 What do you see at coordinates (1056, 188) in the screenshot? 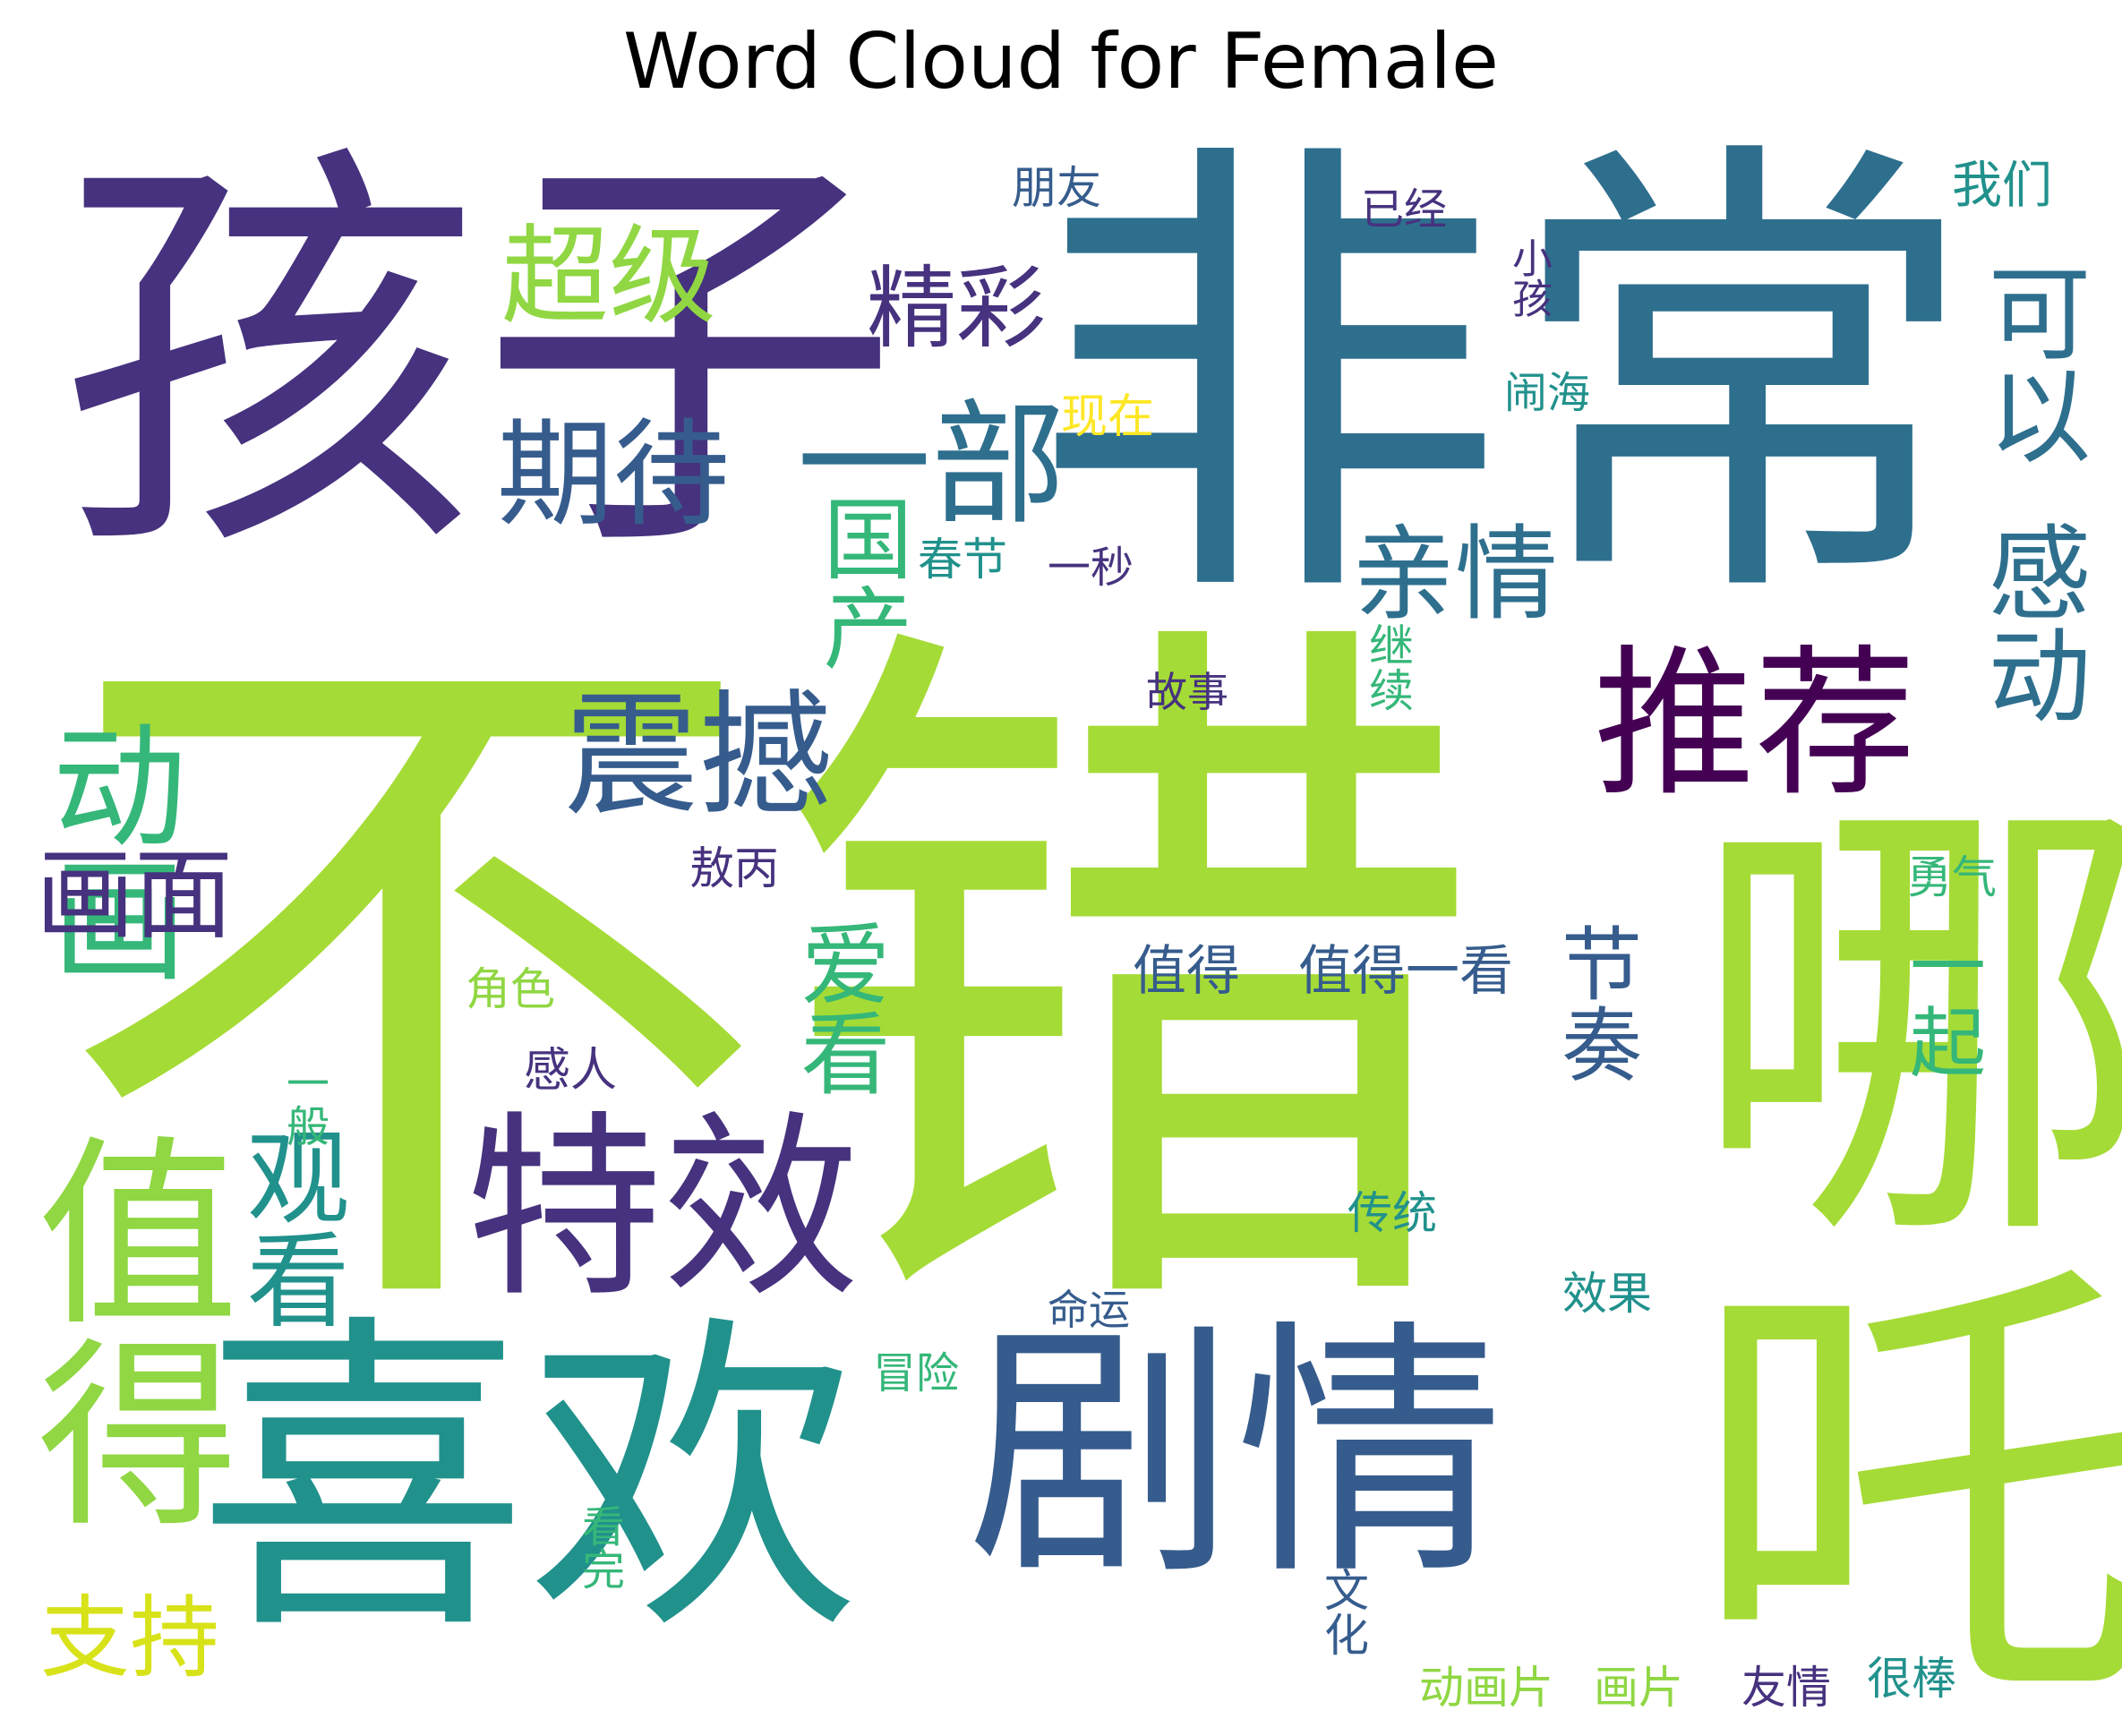
I see `word-peng-you: 朋友` at bounding box center [1056, 188].